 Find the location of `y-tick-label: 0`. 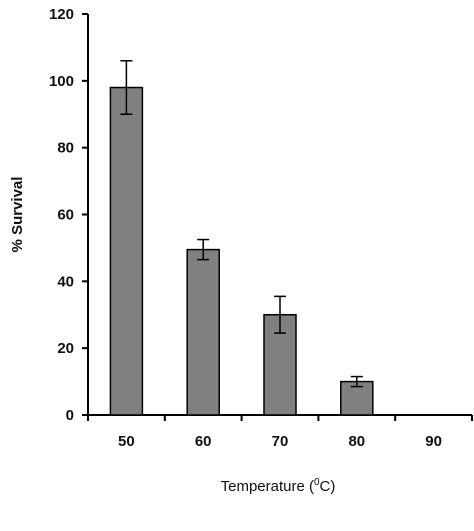

y-tick-label: 0 is located at coordinates (70, 415).